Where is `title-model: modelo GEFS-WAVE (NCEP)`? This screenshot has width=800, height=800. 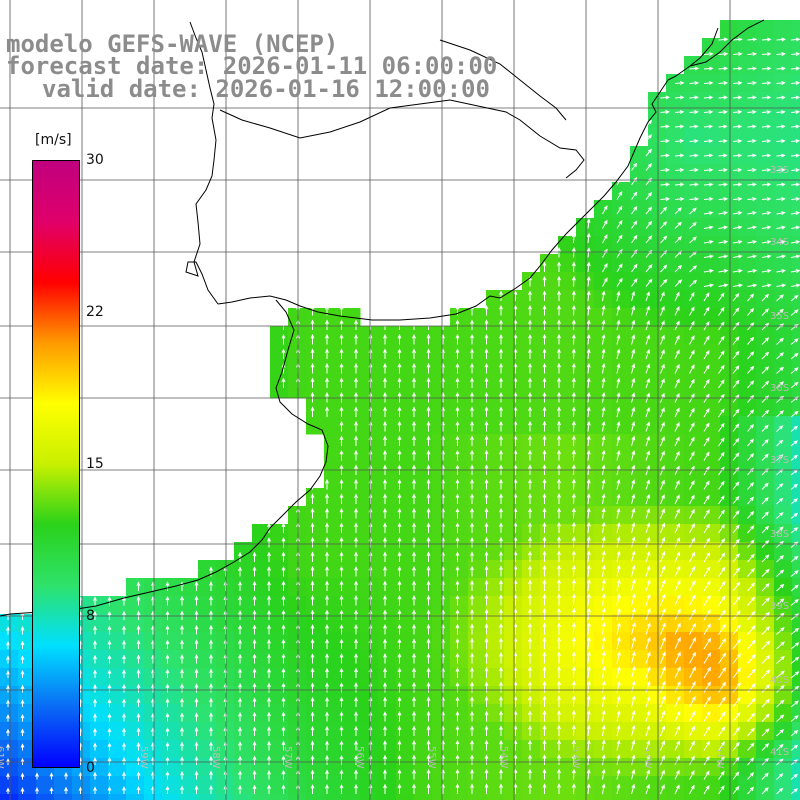 title-model: modelo GEFS-WAVE (NCEP) is located at coordinates (172, 44).